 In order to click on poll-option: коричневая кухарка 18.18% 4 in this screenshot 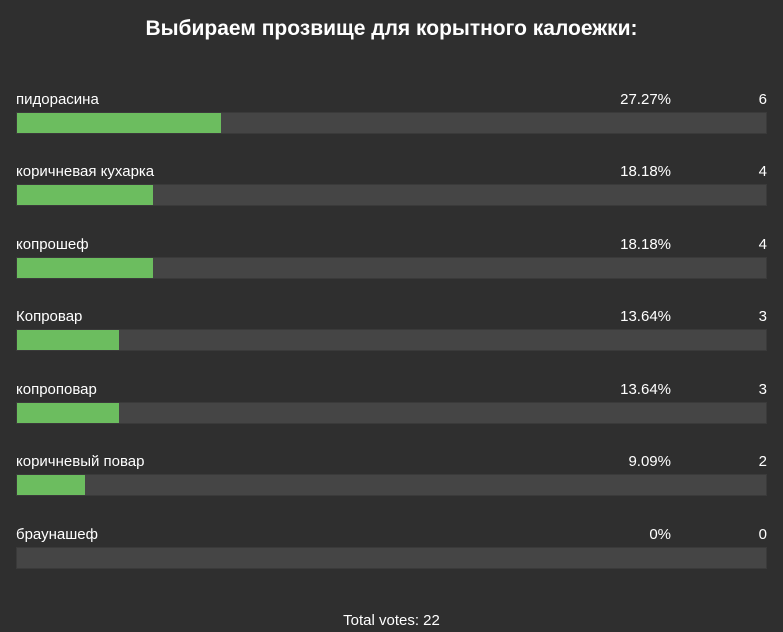, I will do `click(391, 190)`.